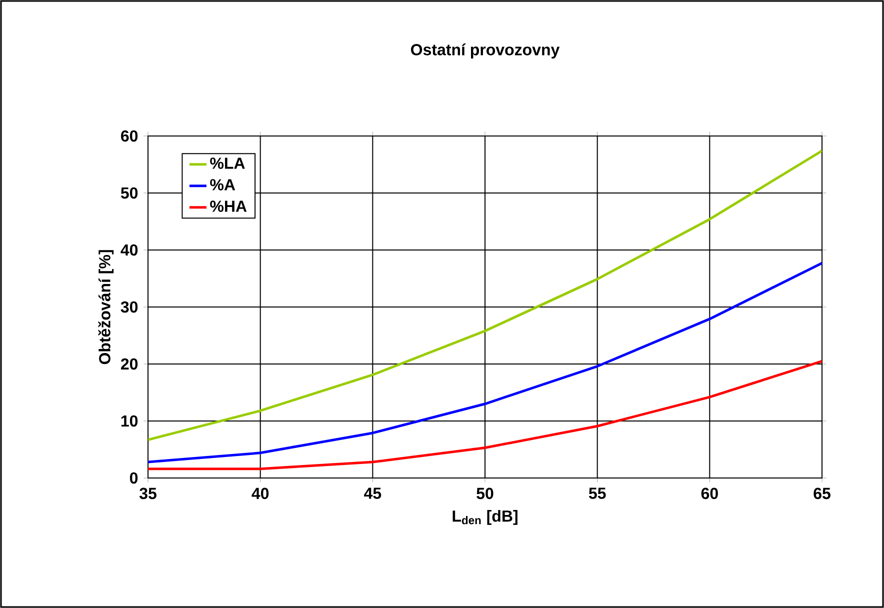 The height and width of the screenshot is (608, 884). What do you see at coordinates (227, 163) in the screenshot?
I see `legend-label: %LA` at bounding box center [227, 163].